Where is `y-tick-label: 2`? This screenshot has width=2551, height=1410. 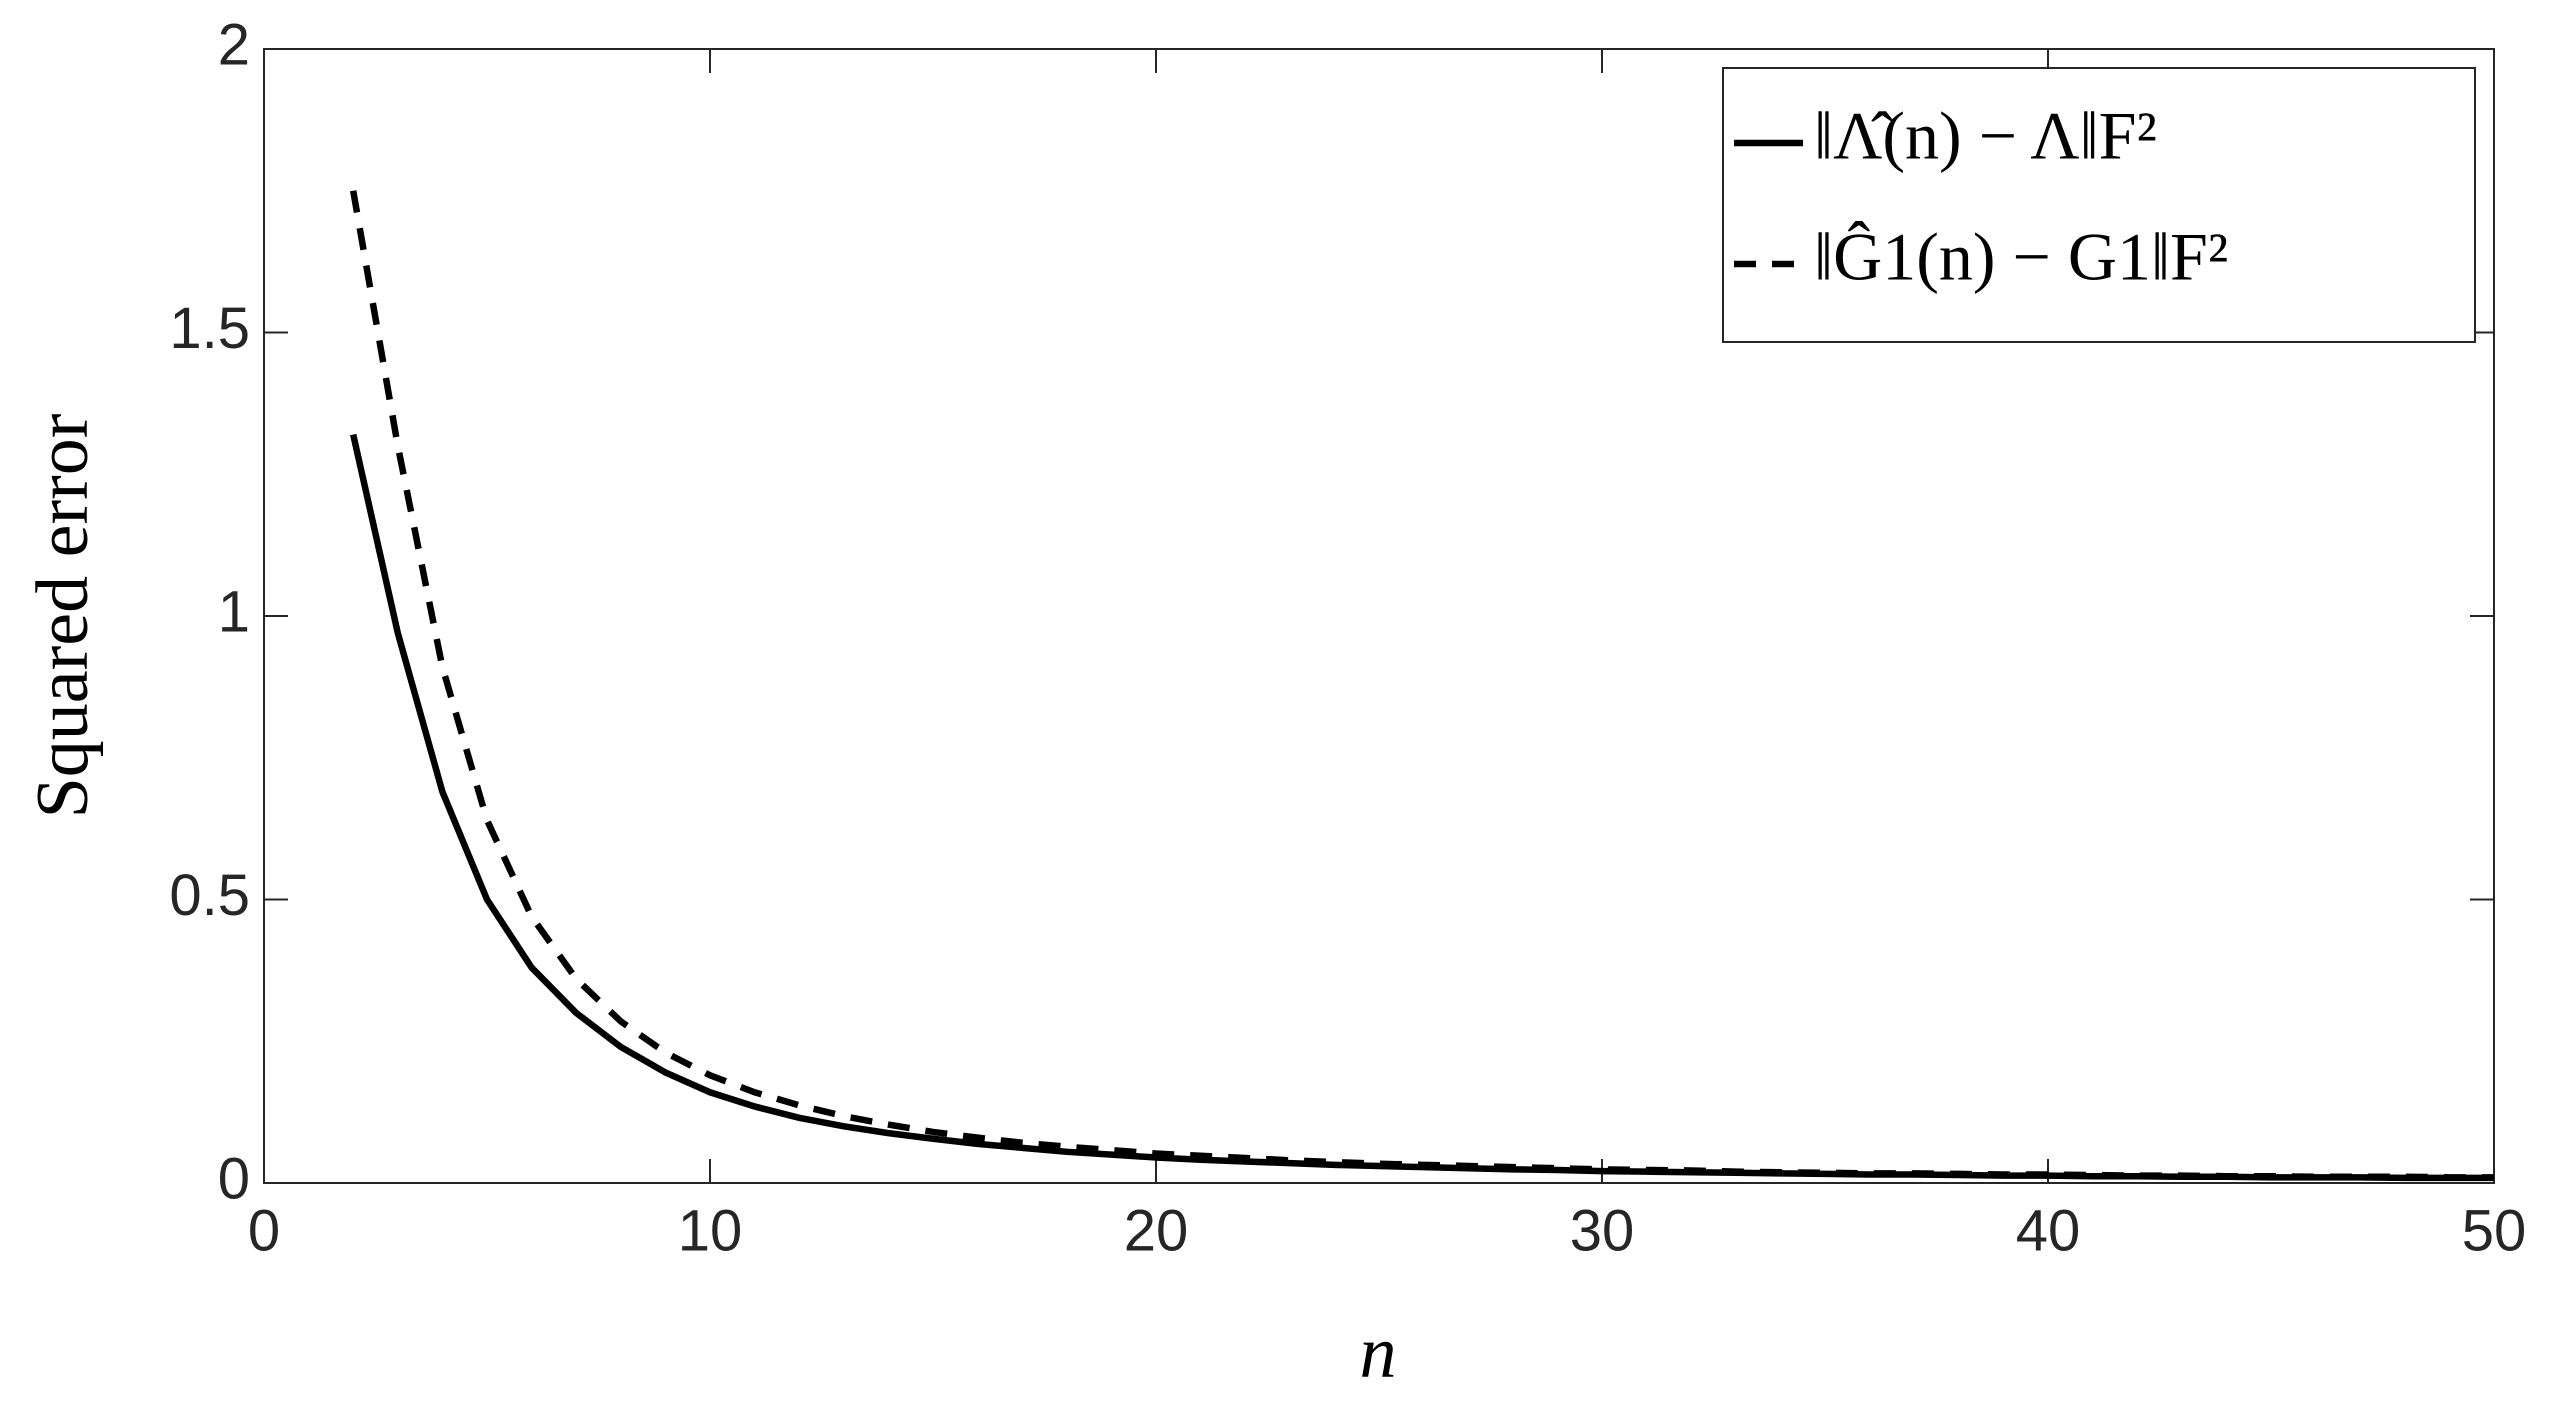
y-tick-label: 2 is located at coordinates (234, 44).